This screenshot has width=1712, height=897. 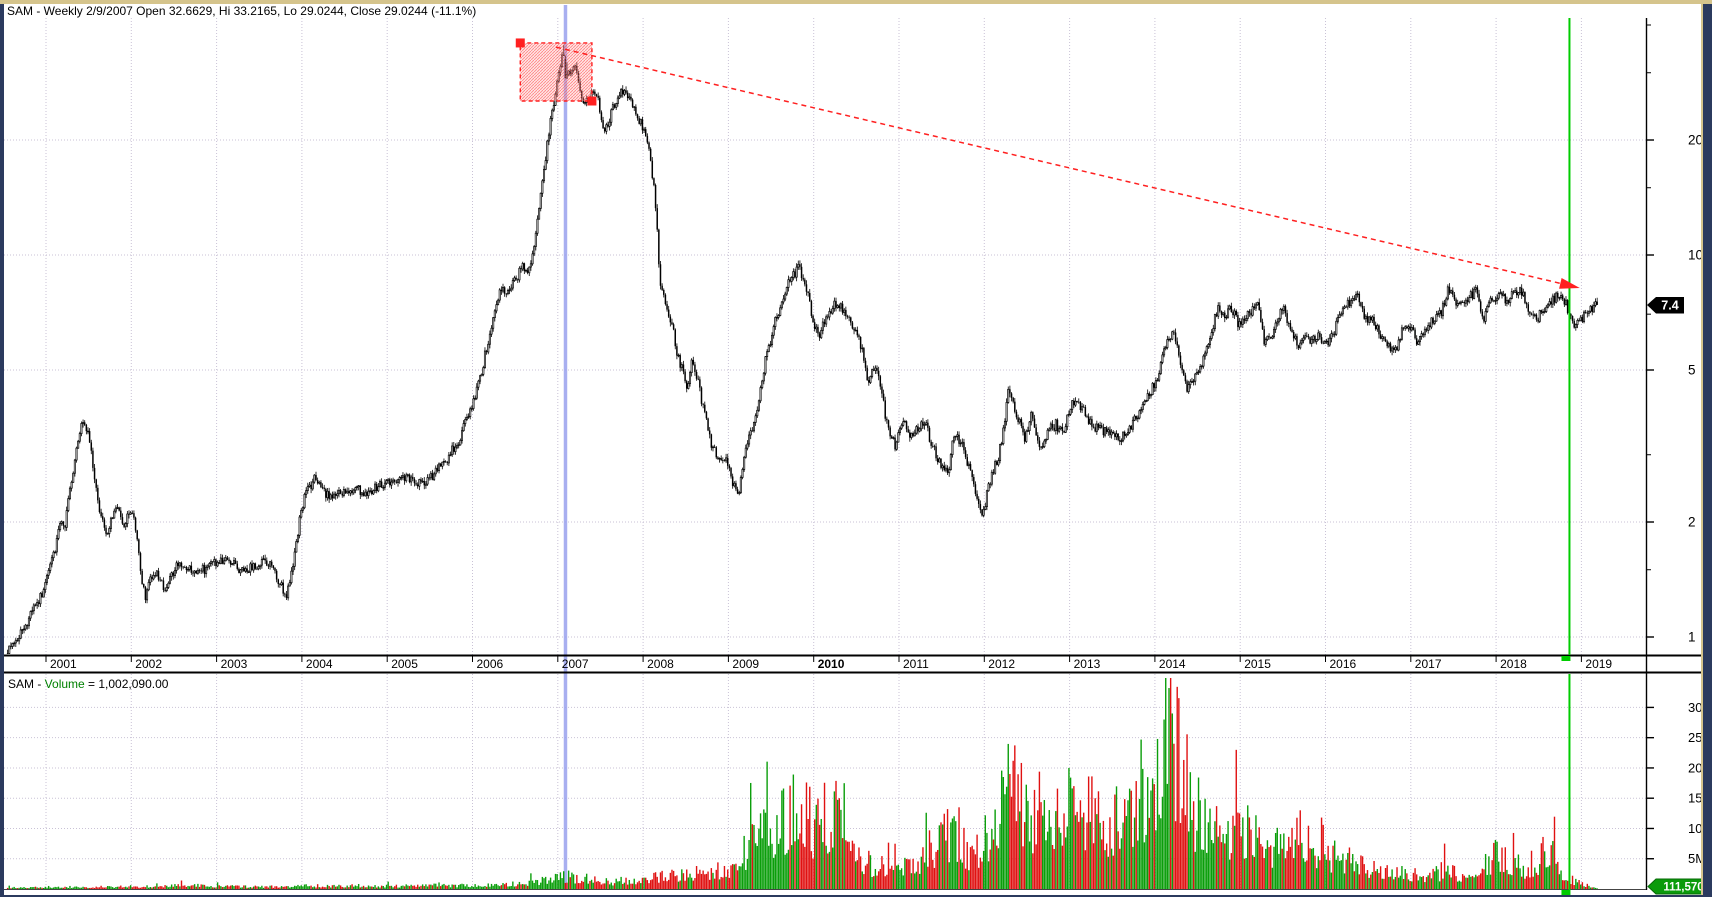 What do you see at coordinates (575, 664) in the screenshot?
I see `year-label-2007: 2007` at bounding box center [575, 664].